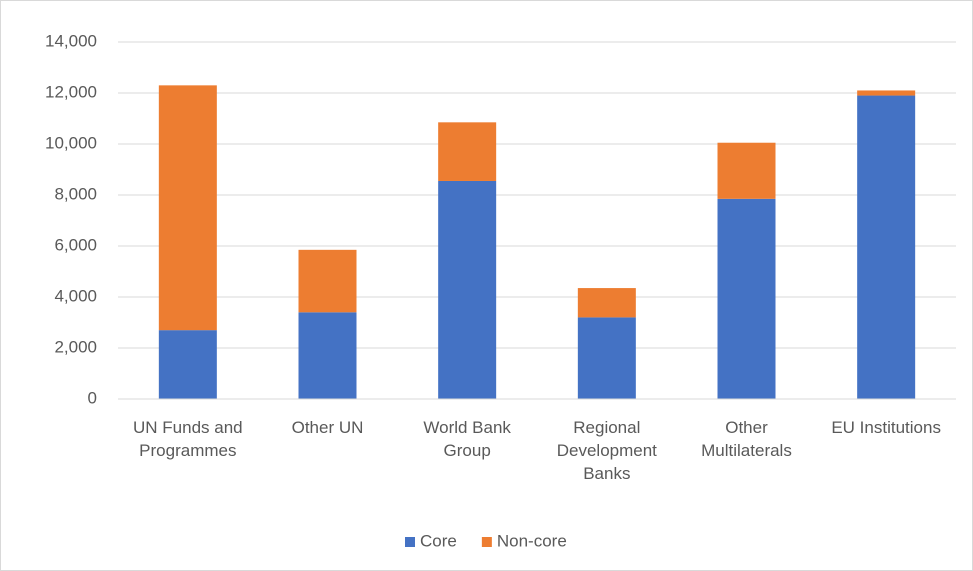  What do you see at coordinates (532, 540) in the screenshot?
I see `legend-label: Non-core` at bounding box center [532, 540].